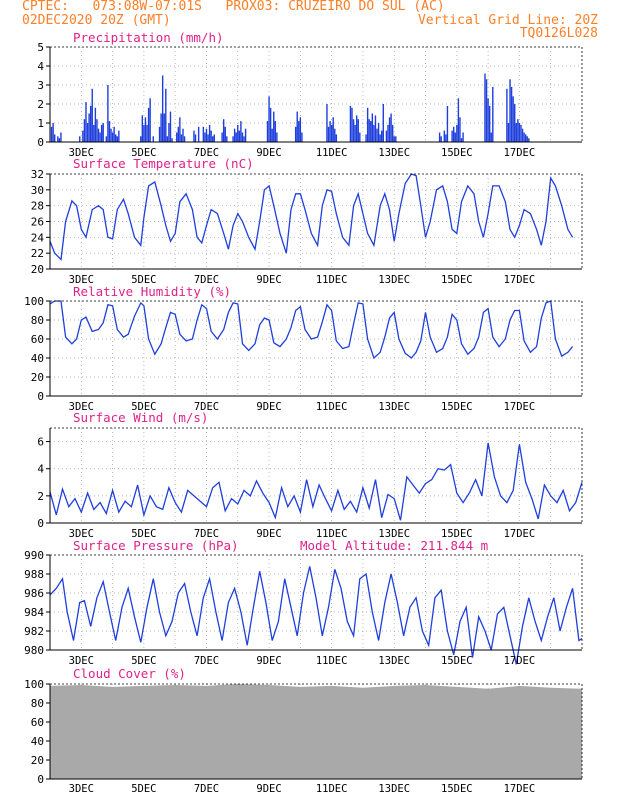 The height and width of the screenshot is (800, 618). Describe the element at coordinates (129, 673) in the screenshot. I see `panel-title: Cloud Cover (%)` at that location.